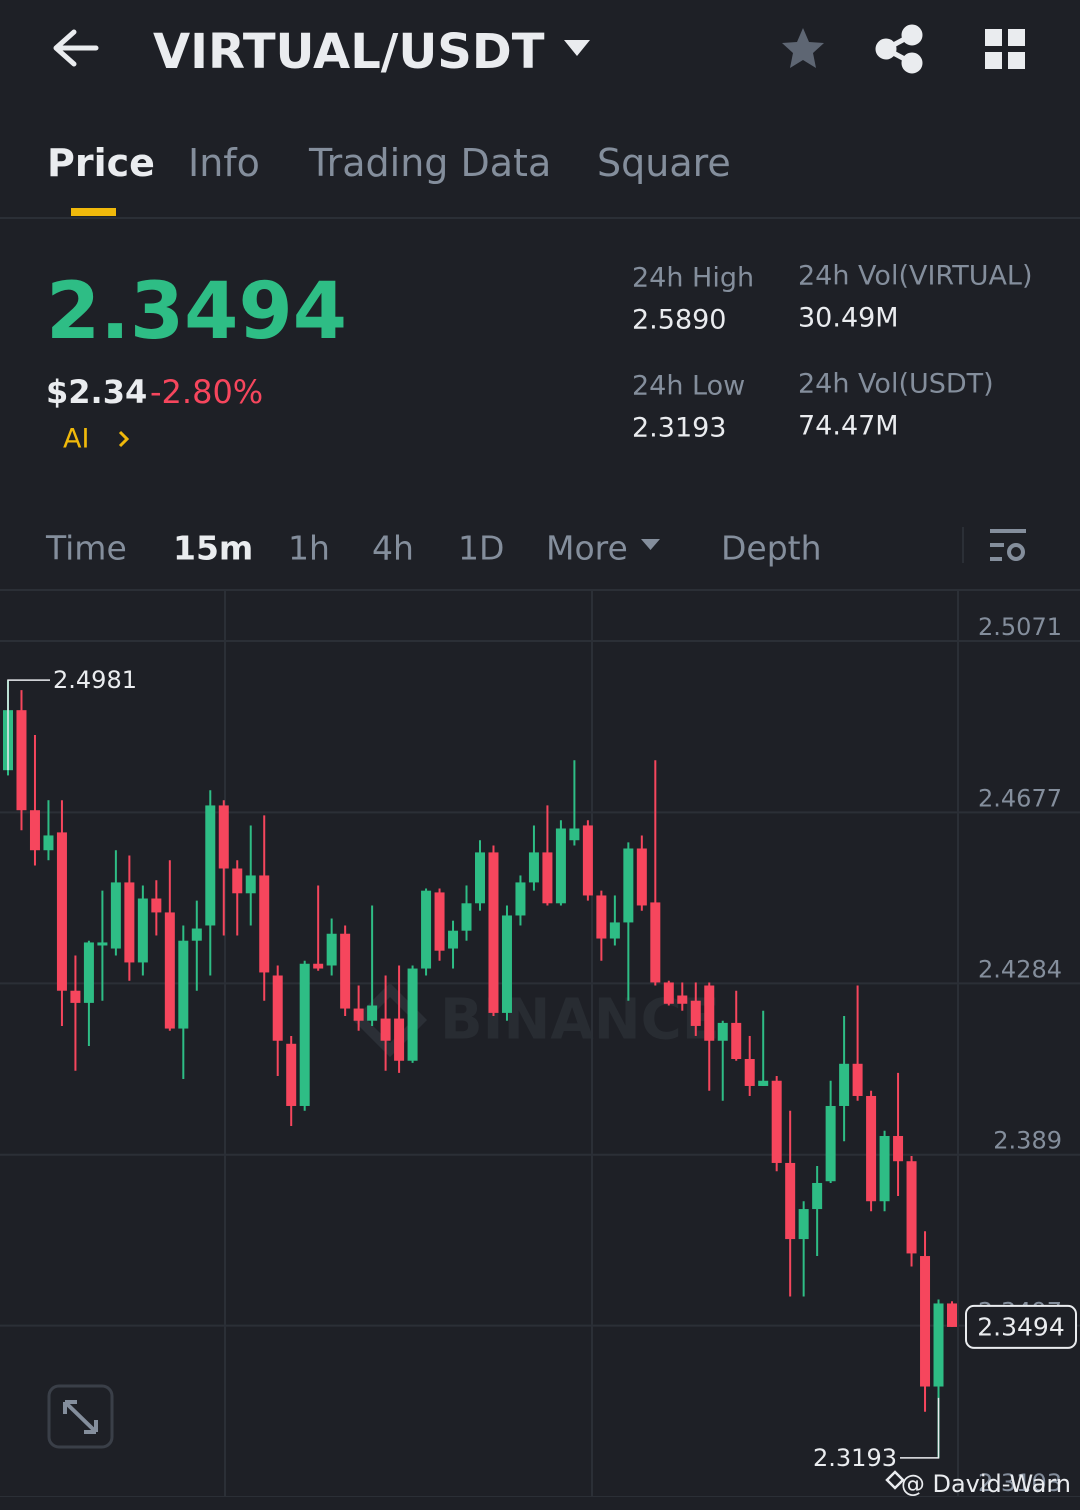 The width and height of the screenshot is (1080, 1510). What do you see at coordinates (76, 48) in the screenshot?
I see `back-button` at bounding box center [76, 48].